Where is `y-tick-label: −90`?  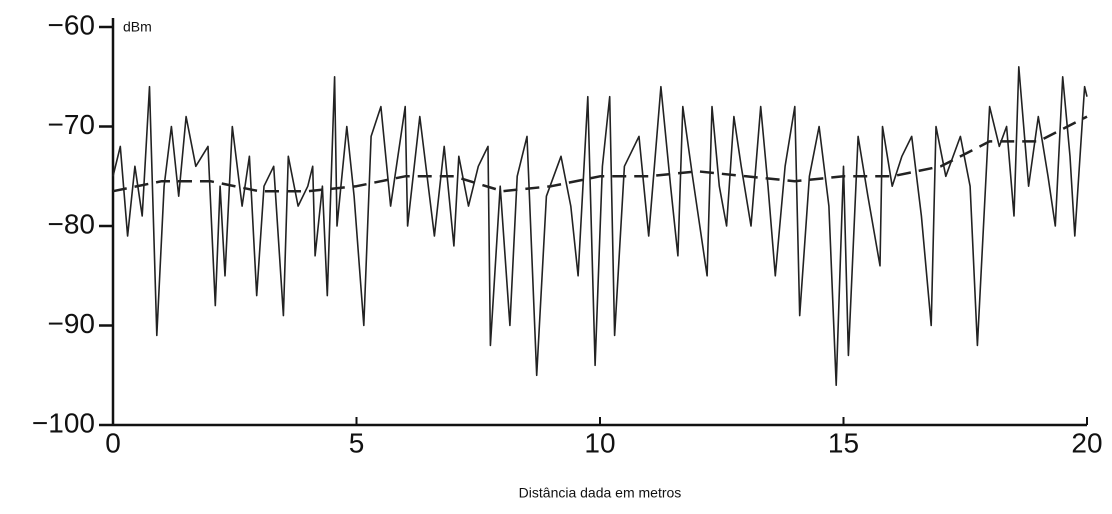 y-tick-label: −90 is located at coordinates (72, 323).